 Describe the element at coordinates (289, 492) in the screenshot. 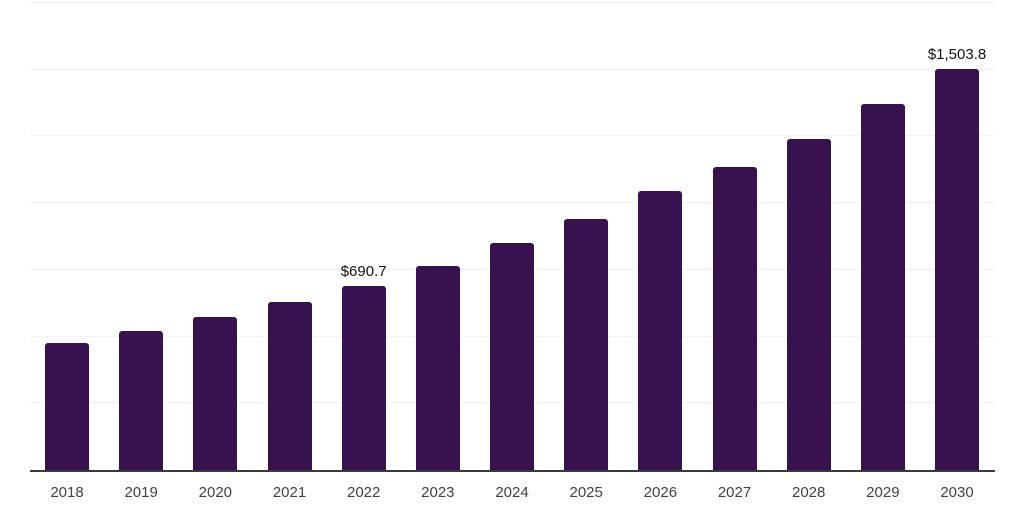

I see `x-tick-label-2021: 2021` at that location.